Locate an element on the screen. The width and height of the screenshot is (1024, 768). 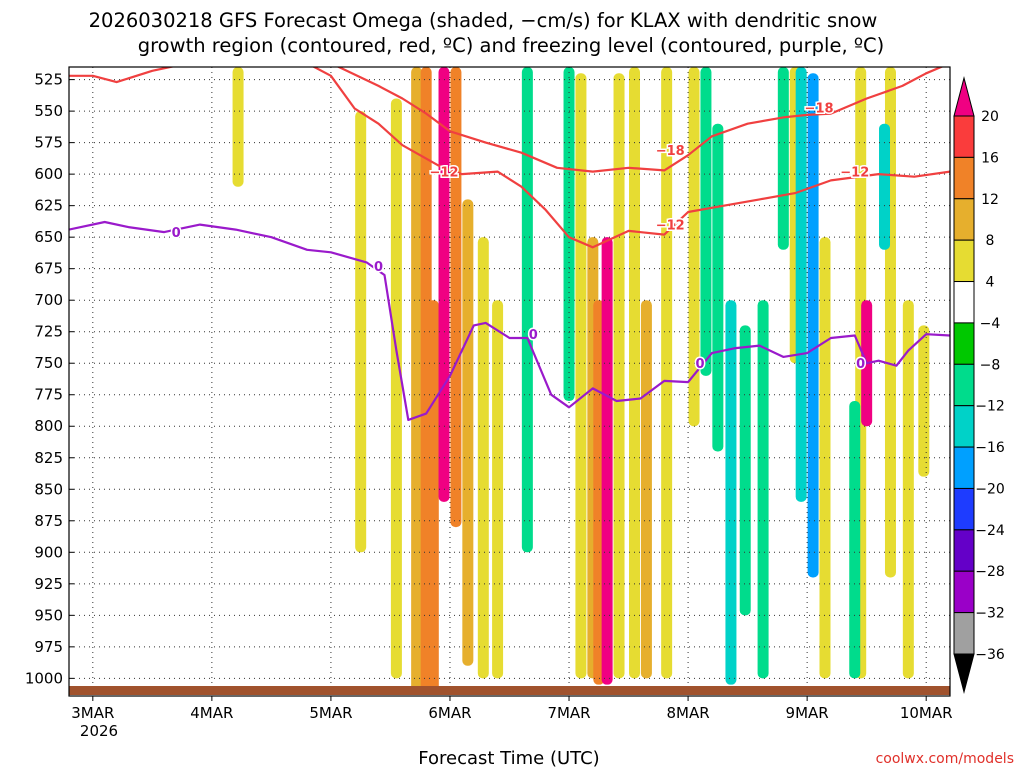
y-tick-label-950: 950 is located at coordinates (48, 615).